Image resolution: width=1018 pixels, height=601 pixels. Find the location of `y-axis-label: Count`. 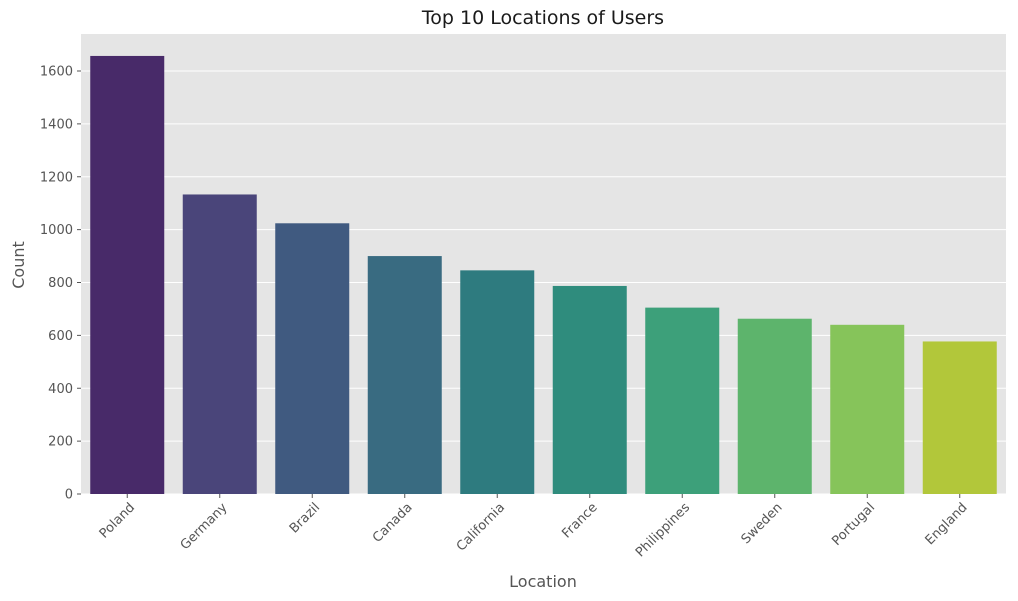

y-axis-label: Count is located at coordinates (18, 265).